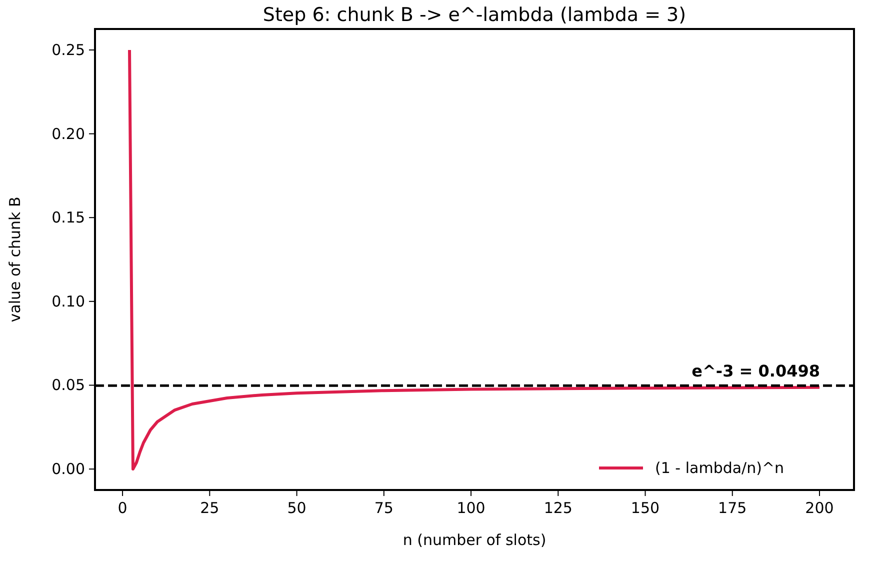 This screenshot has height=573, width=876. What do you see at coordinates (474, 540) in the screenshot?
I see `x-axis-title: n (number of slots)` at bounding box center [474, 540].